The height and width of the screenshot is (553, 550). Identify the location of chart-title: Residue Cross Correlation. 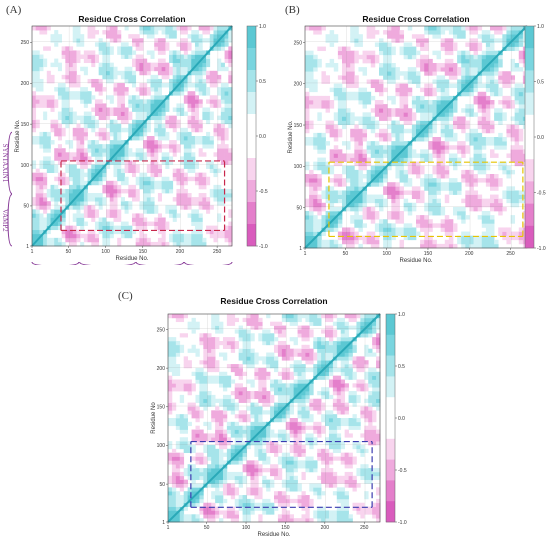
(273, 301).